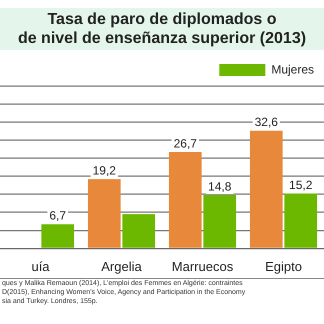  Describe the element at coordinates (292, 69) in the screenshot. I see `legend-label: Mujeres` at that location.